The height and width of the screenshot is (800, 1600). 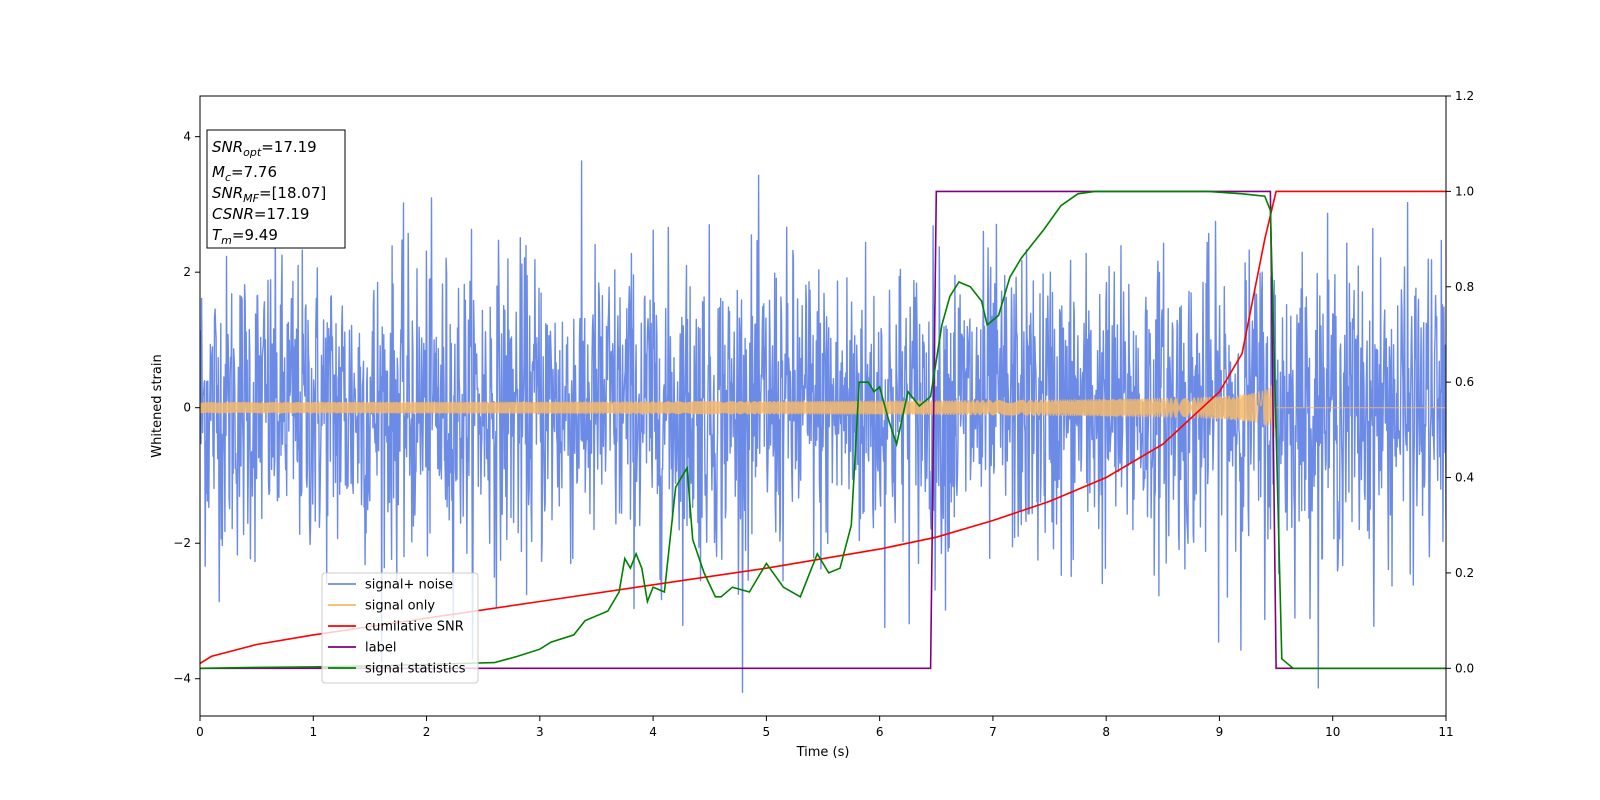 I want to click on y-axis-right: 0.0 0.2 0.4 0.6 0.8 1.0 1.2, so click(x=1460, y=382).